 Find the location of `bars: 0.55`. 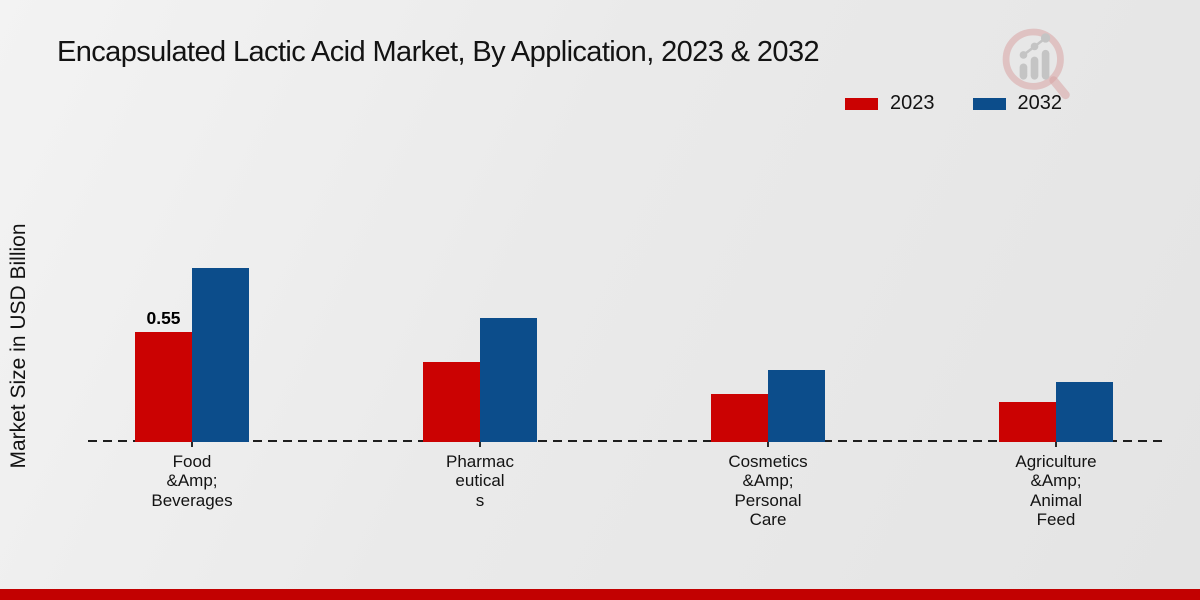

bars: 0.55 is located at coordinates (192, 355).